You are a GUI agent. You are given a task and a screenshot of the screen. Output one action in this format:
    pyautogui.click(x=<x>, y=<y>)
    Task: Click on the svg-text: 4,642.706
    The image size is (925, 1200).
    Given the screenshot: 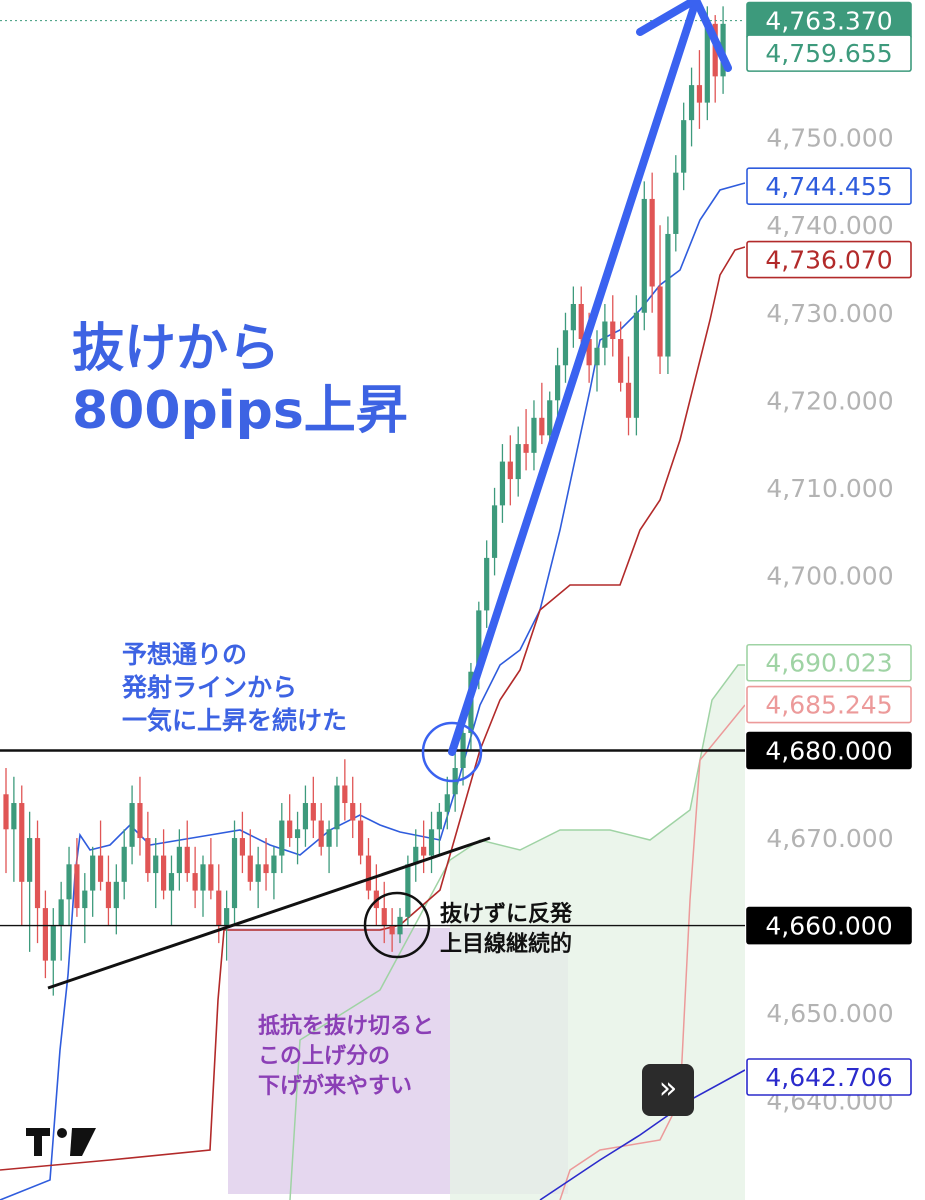 What is the action you would take?
    pyautogui.click(x=828, y=1077)
    